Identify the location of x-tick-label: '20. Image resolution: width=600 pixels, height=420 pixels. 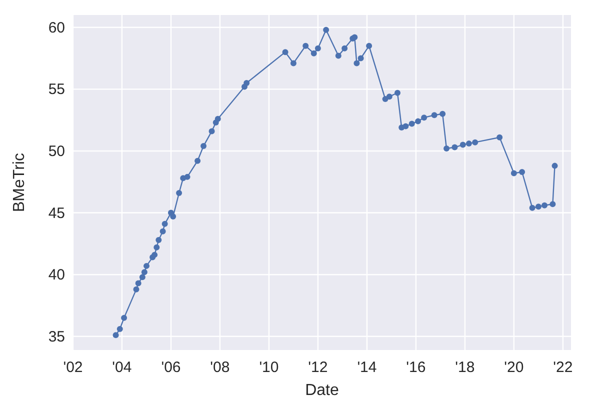
(514, 367).